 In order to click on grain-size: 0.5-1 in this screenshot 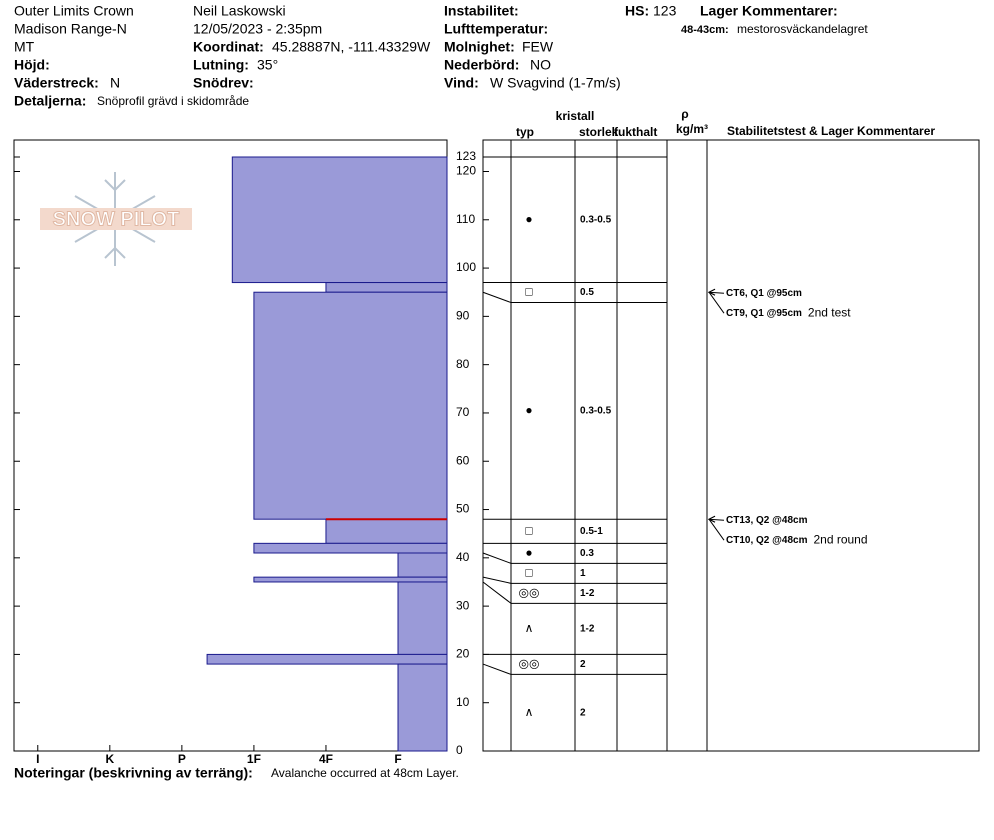, I will do `click(591, 531)`.